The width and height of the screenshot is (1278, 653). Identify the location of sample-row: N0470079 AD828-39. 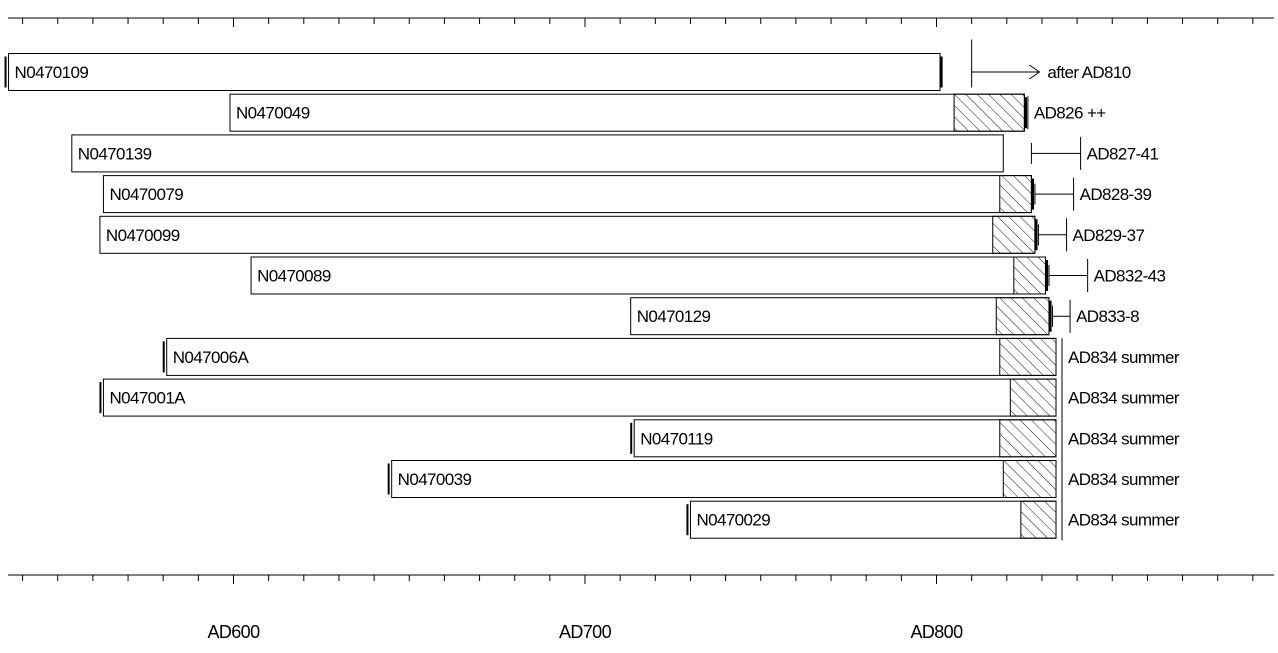
(627, 194).